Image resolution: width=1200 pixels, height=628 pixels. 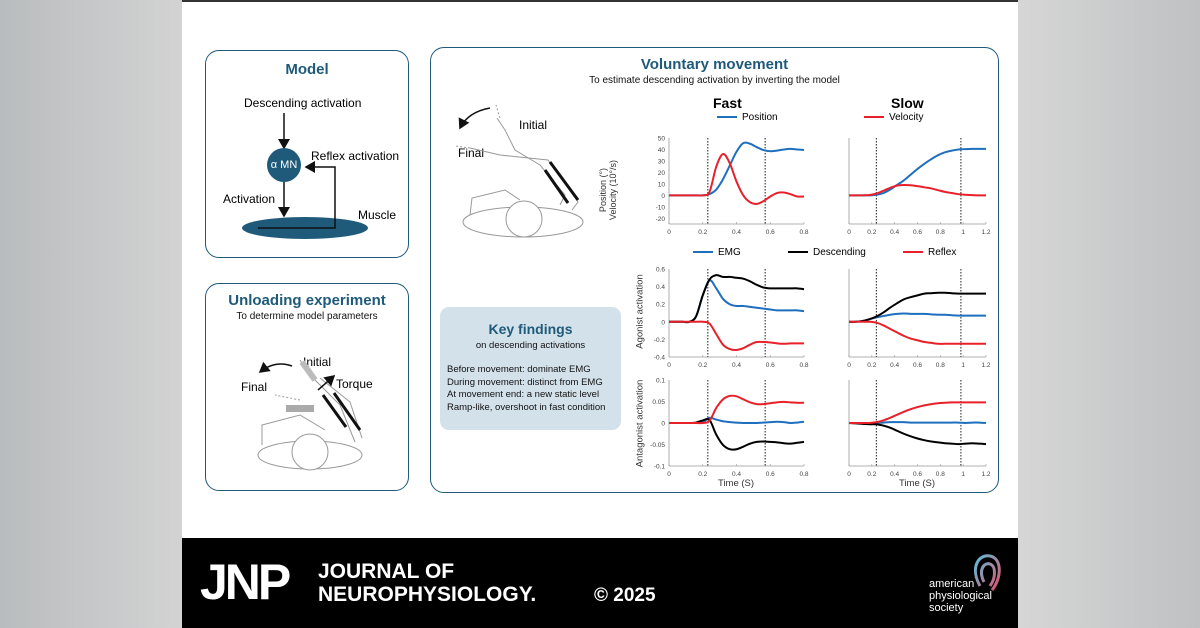 I want to click on y-tick-label: -20, so click(x=661, y=219).